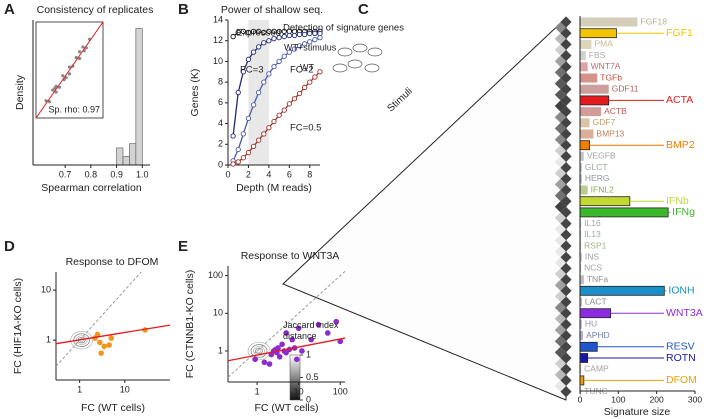  What do you see at coordinates (312, 377) in the screenshot?
I see `colorbar-tick-label: 0.5` at bounding box center [312, 377].